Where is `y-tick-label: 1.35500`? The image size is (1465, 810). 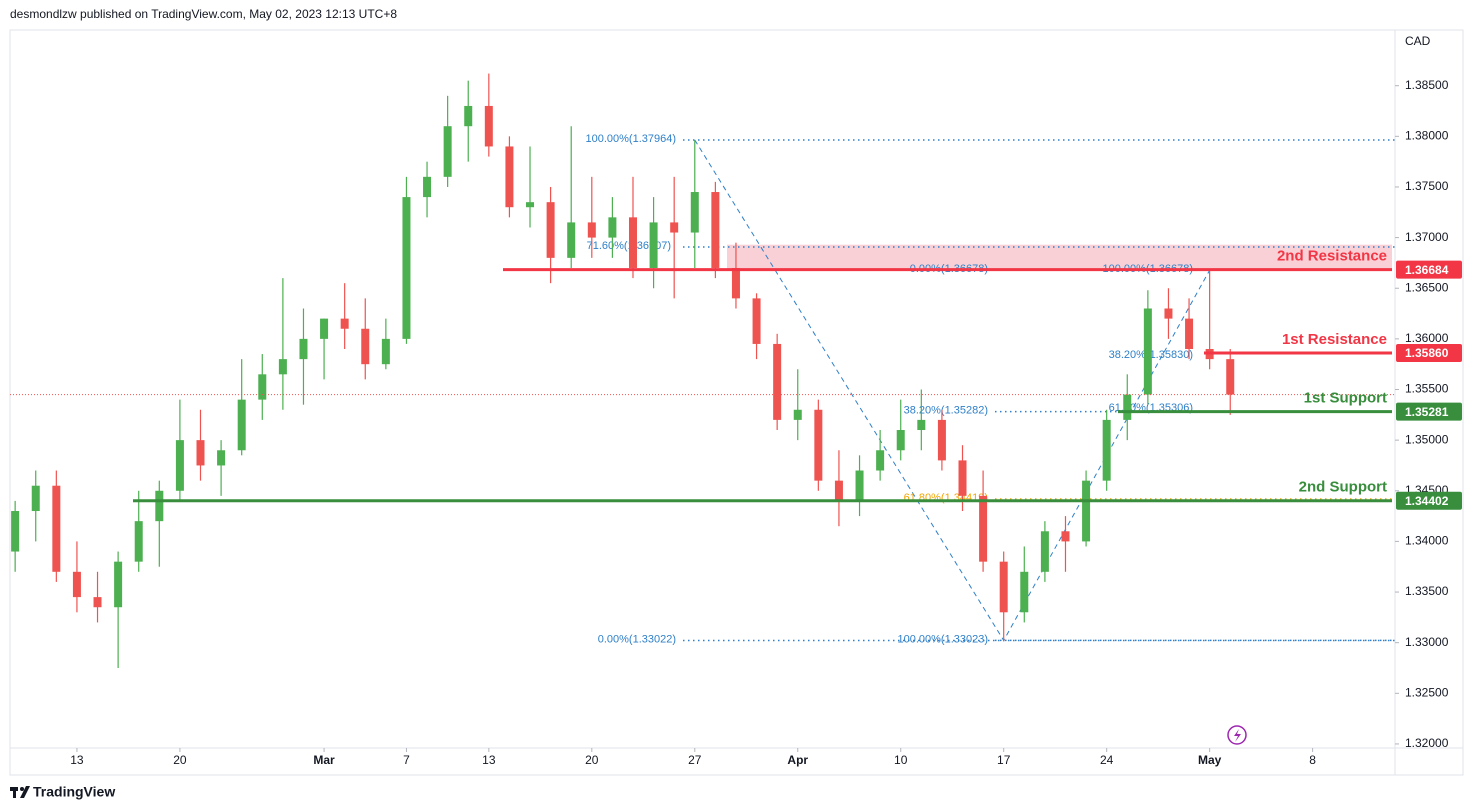 y-tick-label: 1.35500 is located at coordinates (1427, 389).